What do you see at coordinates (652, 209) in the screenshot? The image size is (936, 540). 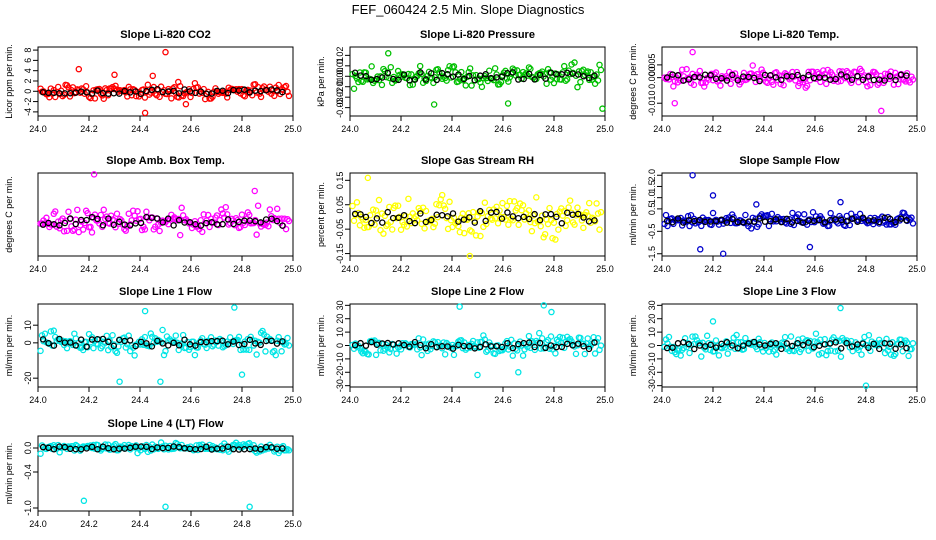 I see `y-tick-label: 0.5` at bounding box center [652, 209].